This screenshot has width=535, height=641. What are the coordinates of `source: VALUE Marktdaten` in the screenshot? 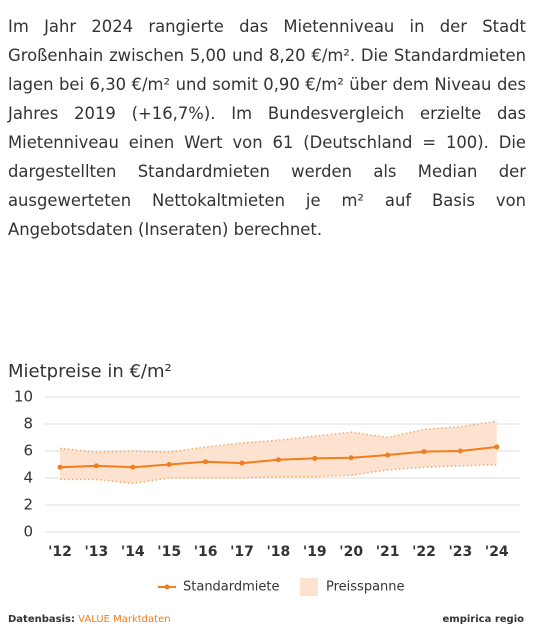 It's located at (124, 619).